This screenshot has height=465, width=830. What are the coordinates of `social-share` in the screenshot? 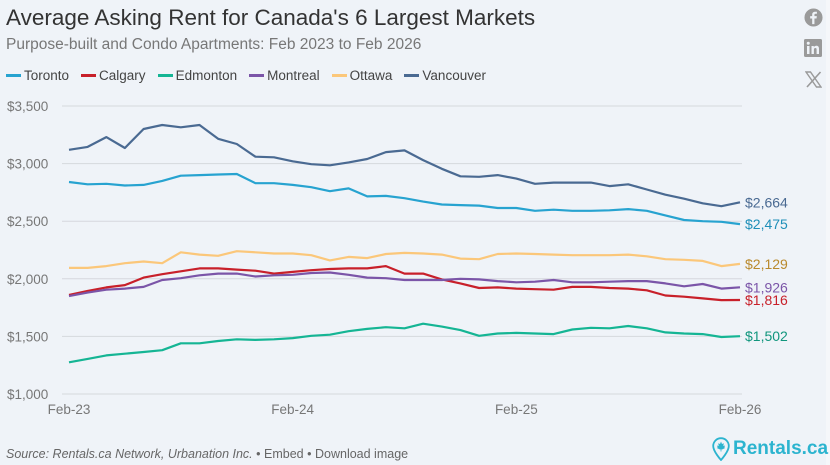 It's located at (814, 53).